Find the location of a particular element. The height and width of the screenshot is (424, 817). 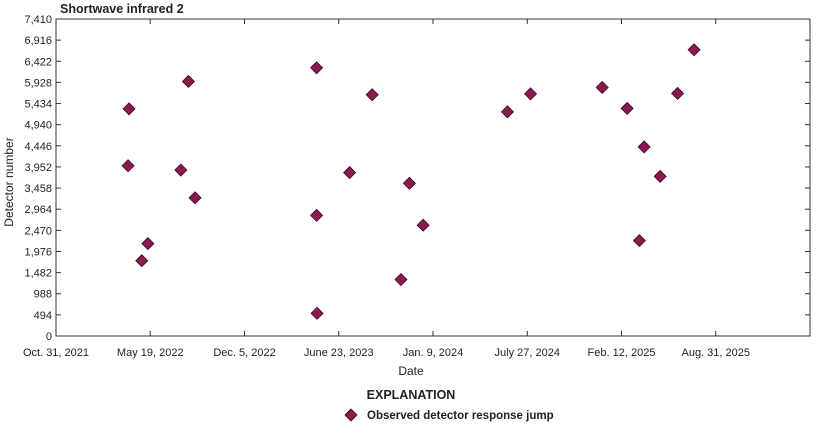

x-tick-label: Feb. 12, 2025 is located at coordinates (622, 353).